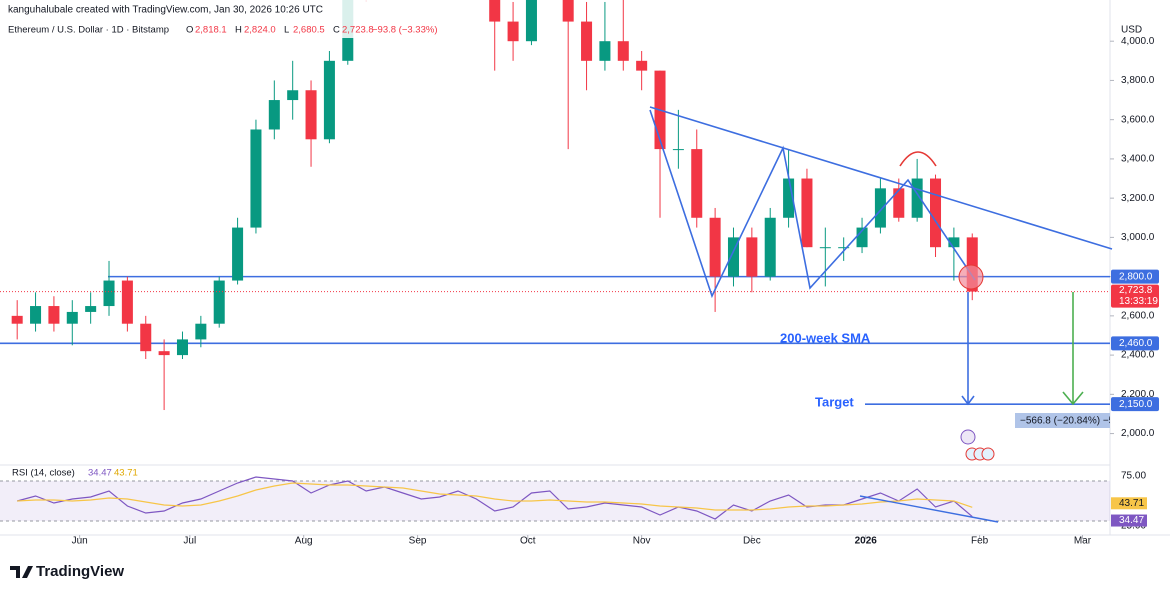  I want to click on rsi-tag-label: 43.71, so click(1131, 503).